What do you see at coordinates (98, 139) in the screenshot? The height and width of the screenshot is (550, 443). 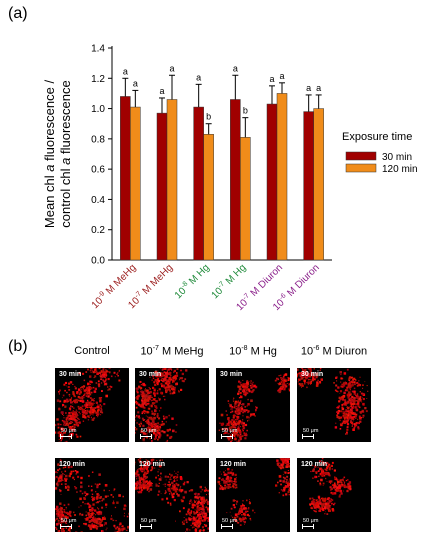 I see `y-tick-label: 0.8` at bounding box center [98, 139].